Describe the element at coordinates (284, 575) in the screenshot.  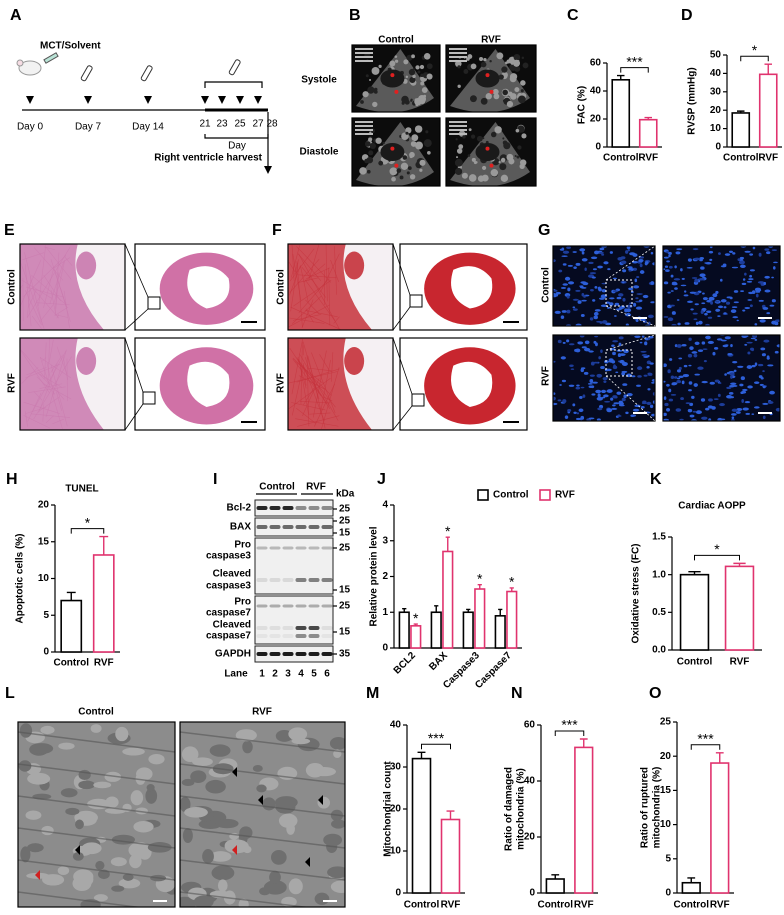
I see `panel-i: I Control RVF kDa Lane` at that location.